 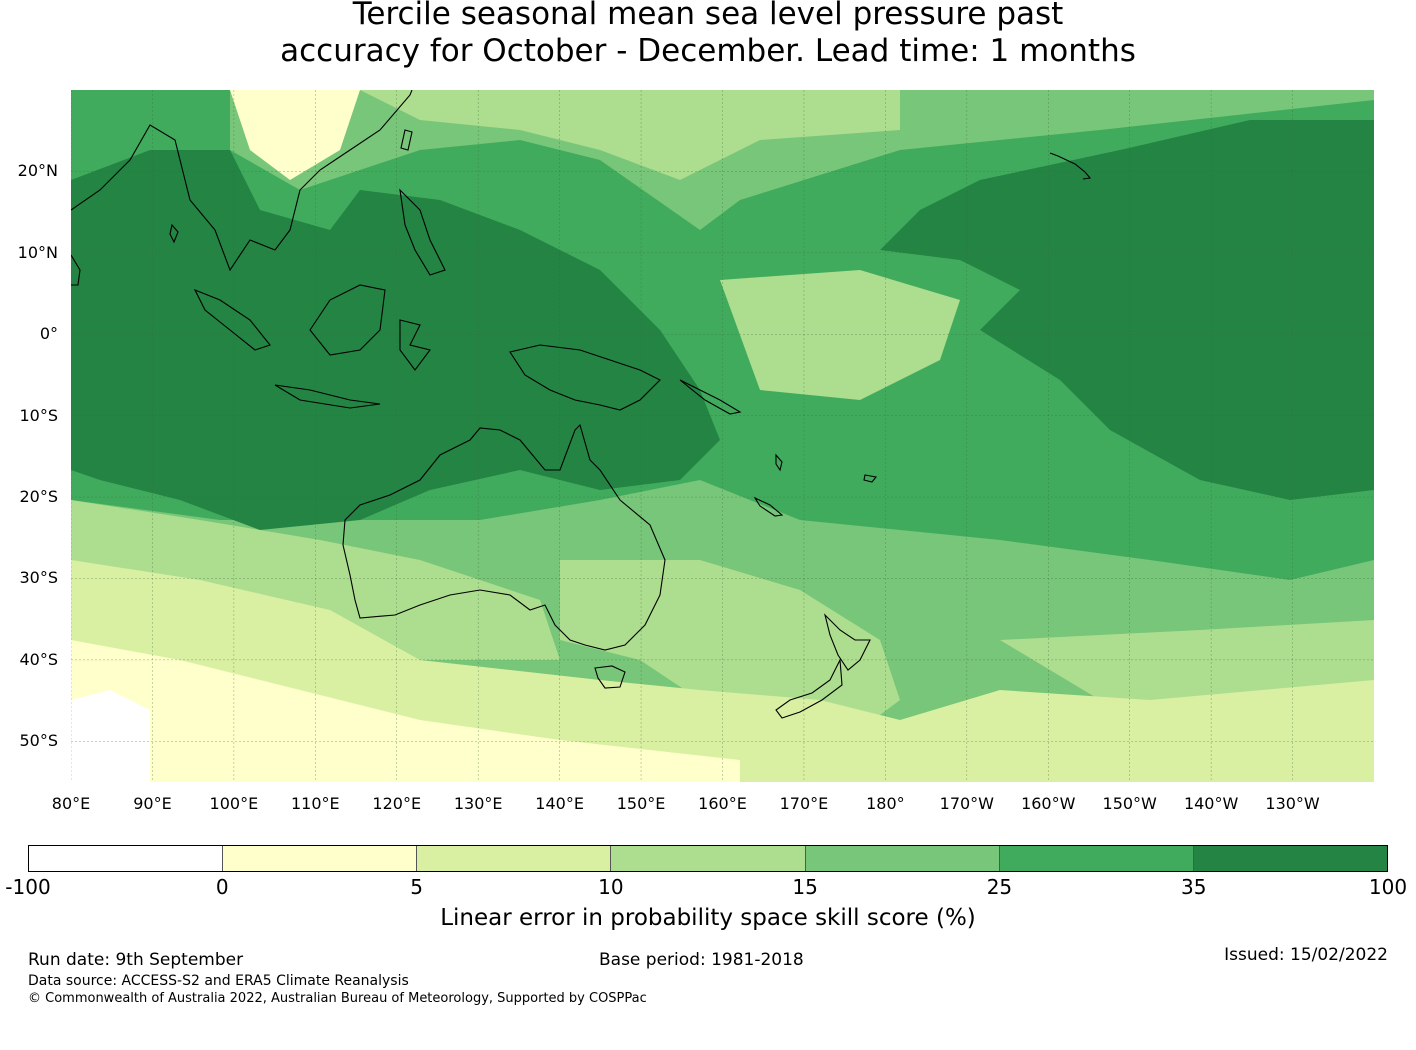 I want to click on new-guinea-coastline, so click(x=585, y=377).